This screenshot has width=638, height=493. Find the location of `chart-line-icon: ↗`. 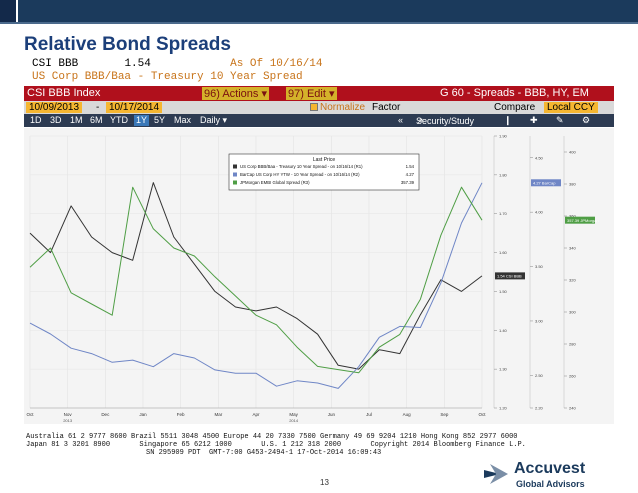

chart-line-icon: ↗ is located at coordinates (420, 121).